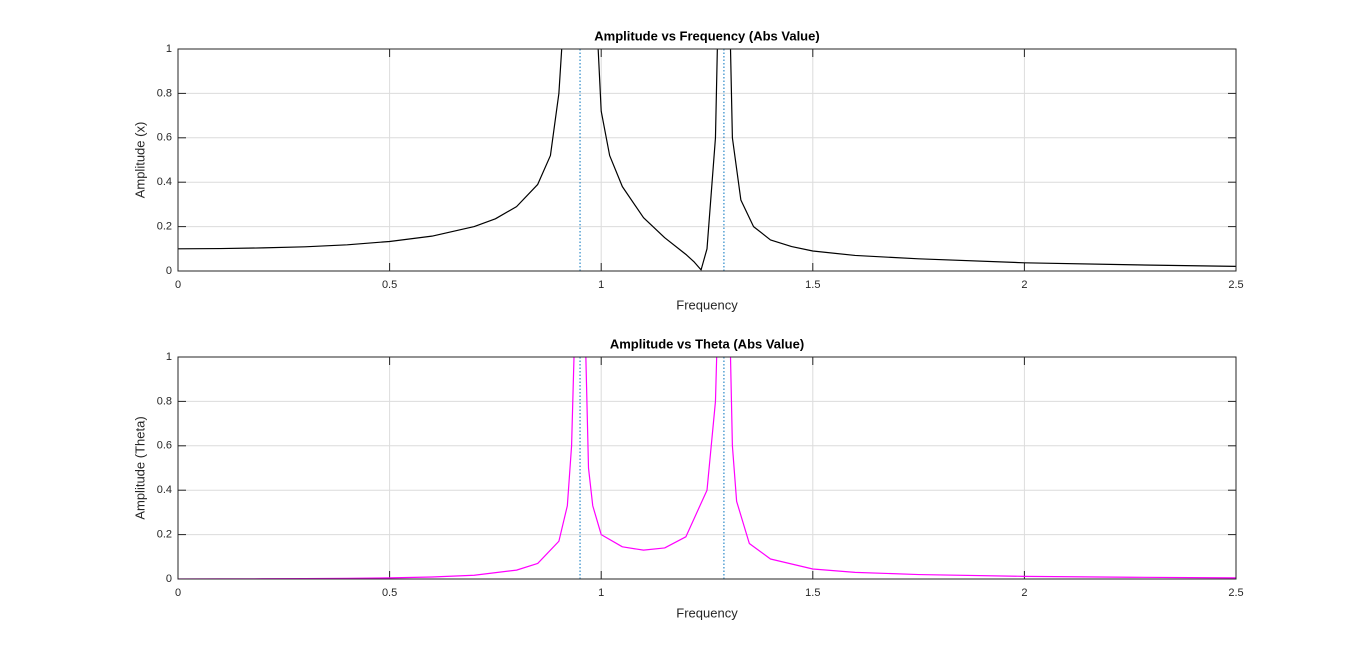 This screenshot has width=1366, height=651. What do you see at coordinates (139, 467) in the screenshot?
I see `y-axis-label: Amplitude (Theta)` at bounding box center [139, 467].